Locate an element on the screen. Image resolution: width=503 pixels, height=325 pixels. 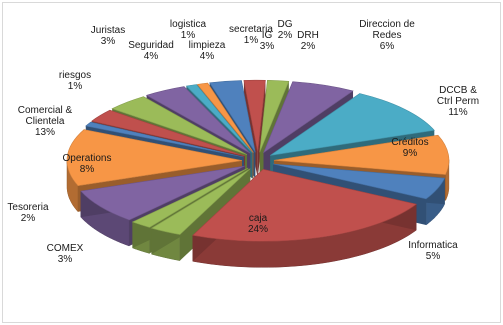
pie-slice-comercial-clientela is located at coordinates (154, 158).